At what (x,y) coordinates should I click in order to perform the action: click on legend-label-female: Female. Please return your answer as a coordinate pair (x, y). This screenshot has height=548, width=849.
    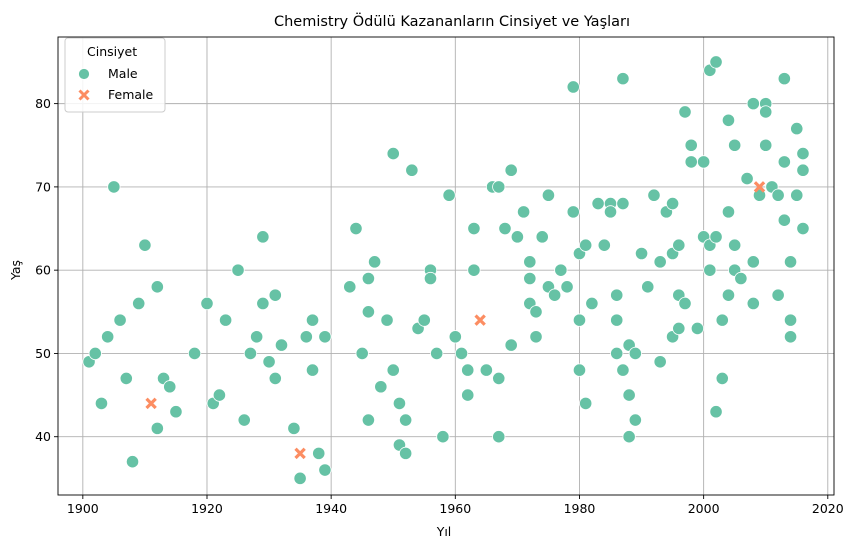
    Looking at the image, I should click on (131, 94).